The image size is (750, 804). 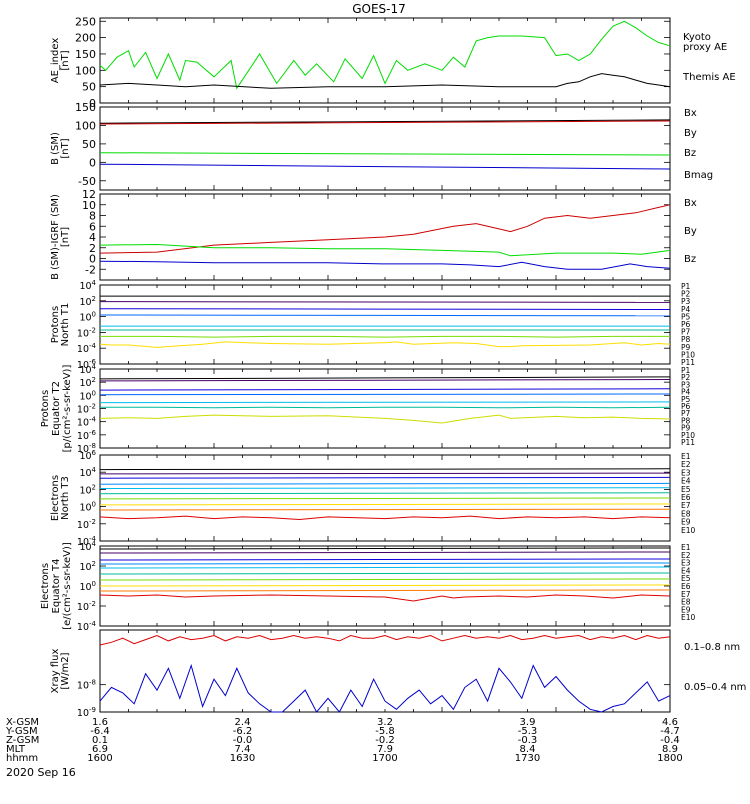 What do you see at coordinates (55, 324) in the screenshot?
I see `y-axis-label: Protons` at bounding box center [55, 324].